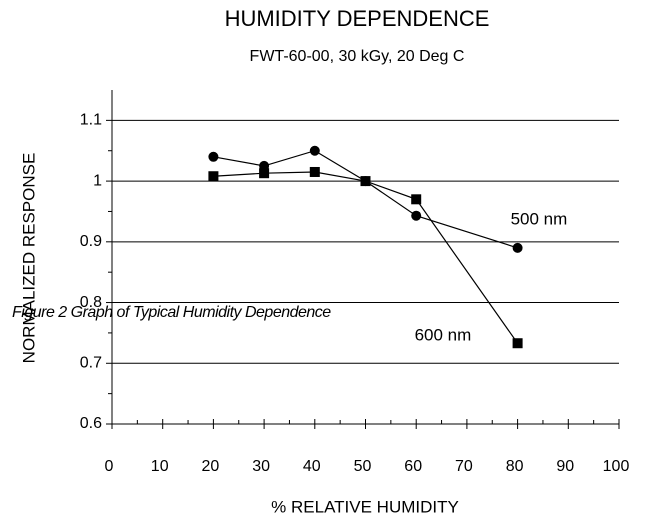 This screenshot has width=659, height=521. I want to click on series-line, so click(365, 199).